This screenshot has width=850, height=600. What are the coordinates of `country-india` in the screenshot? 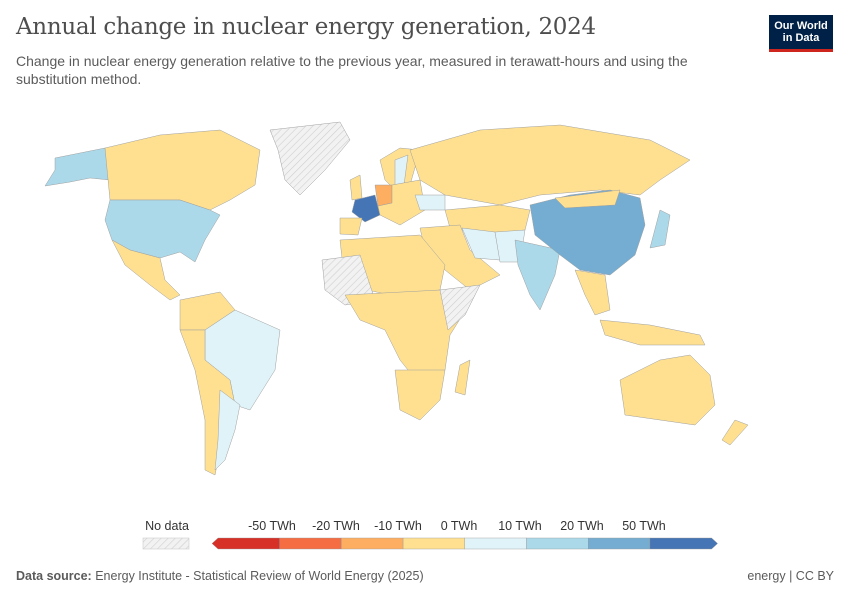 It's located at (537, 275).